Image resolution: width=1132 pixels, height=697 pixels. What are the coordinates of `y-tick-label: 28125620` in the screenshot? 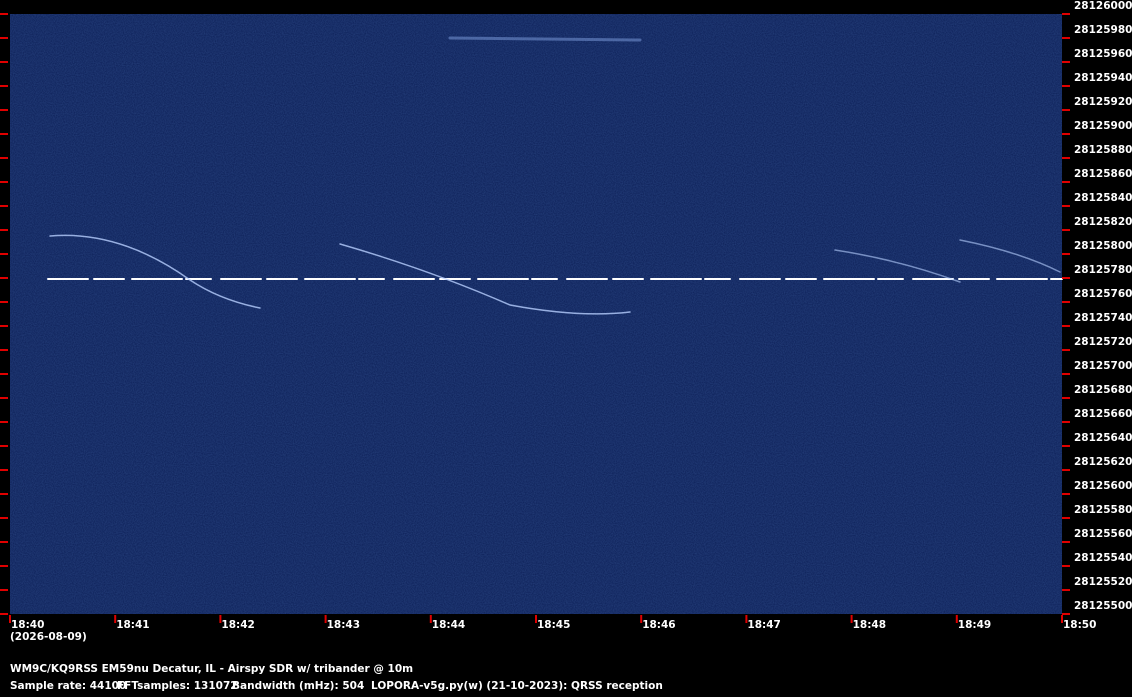 It's located at (1103, 462).